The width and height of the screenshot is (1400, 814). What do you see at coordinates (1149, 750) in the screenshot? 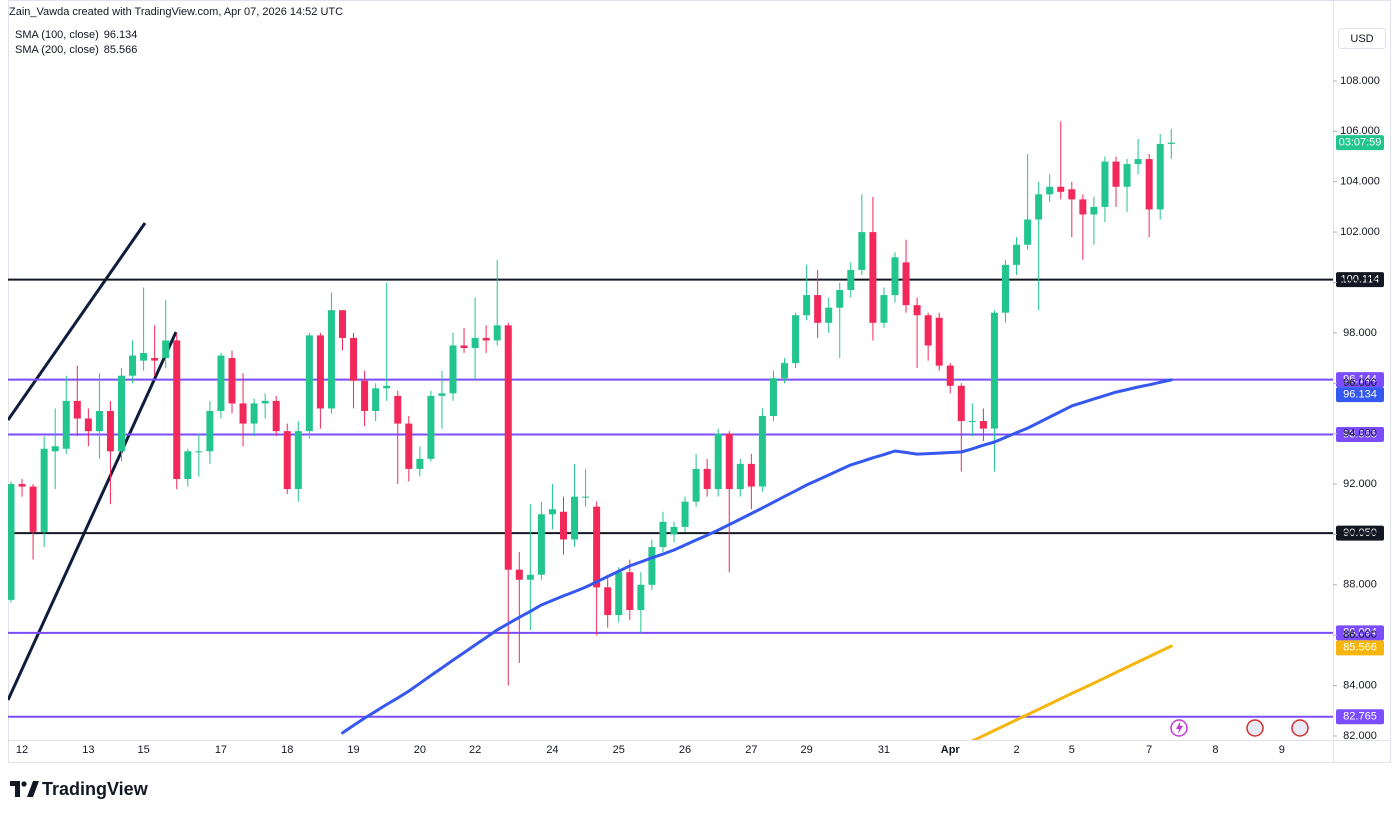
I see `x-tick-label: 7` at bounding box center [1149, 750].